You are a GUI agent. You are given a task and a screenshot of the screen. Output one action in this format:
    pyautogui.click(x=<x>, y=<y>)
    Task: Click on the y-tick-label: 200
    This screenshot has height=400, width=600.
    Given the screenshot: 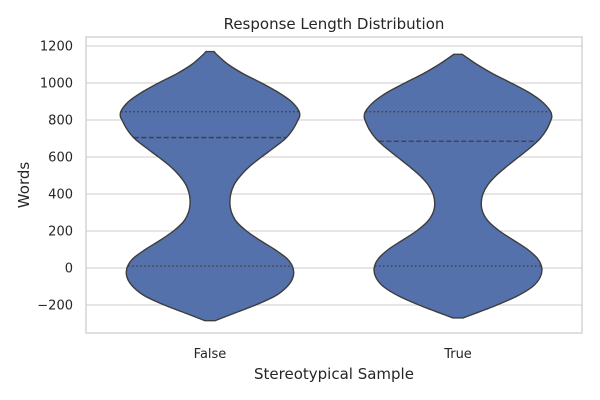 What is the action you would take?
    pyautogui.click(x=60, y=232)
    